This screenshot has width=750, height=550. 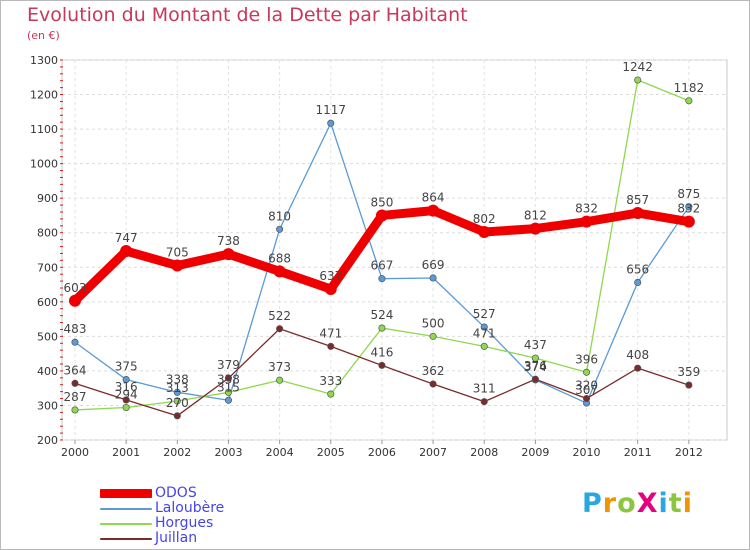 I want to click on legend-item: Juillan, so click(x=200, y=538).